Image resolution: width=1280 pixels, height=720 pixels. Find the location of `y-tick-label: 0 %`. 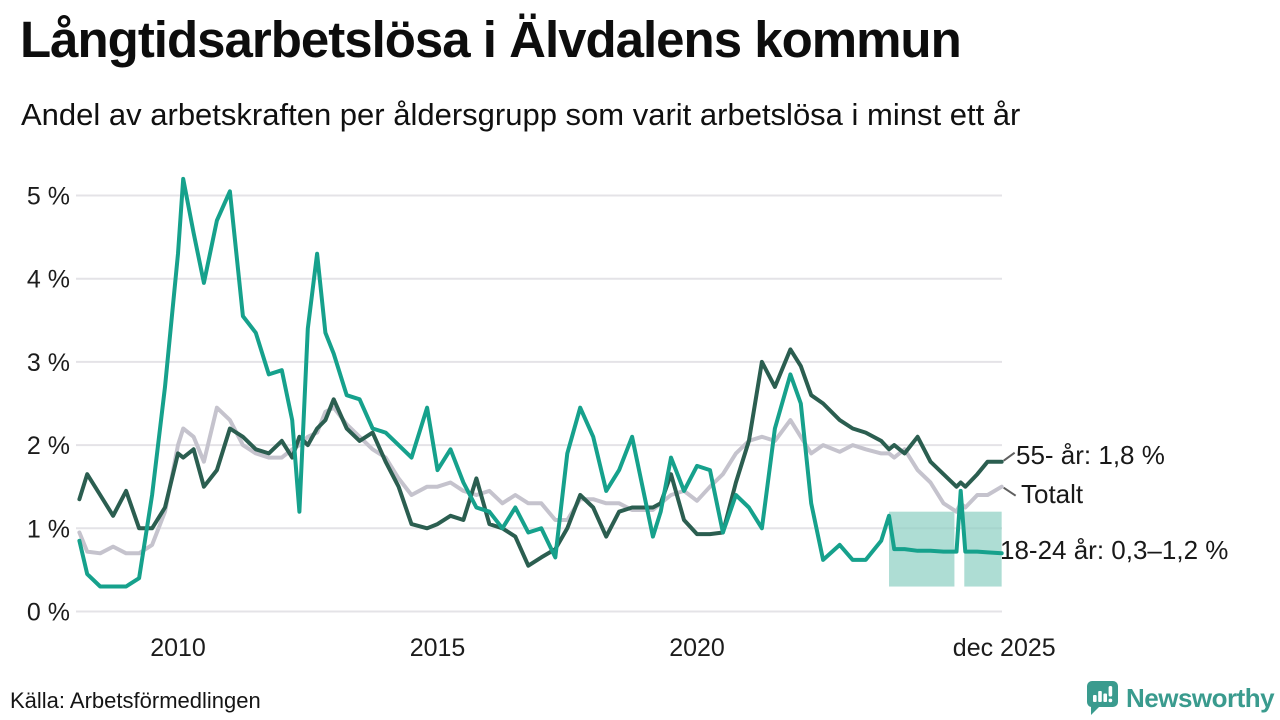

y-tick-label: 0 % is located at coordinates (48, 613).